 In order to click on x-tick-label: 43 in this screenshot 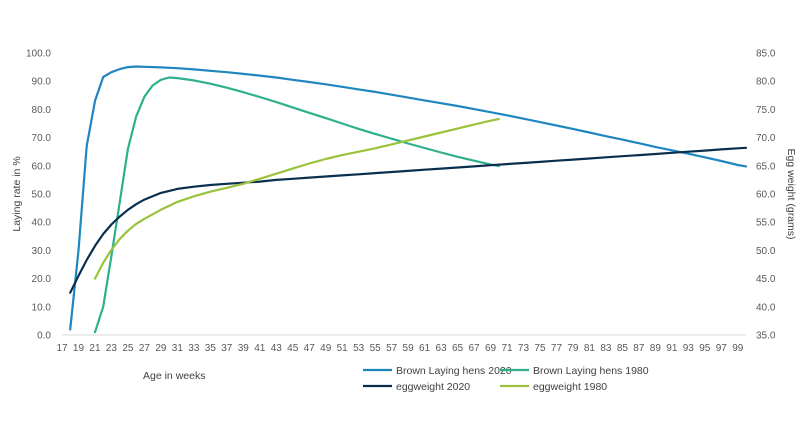, I will do `click(277, 348)`.